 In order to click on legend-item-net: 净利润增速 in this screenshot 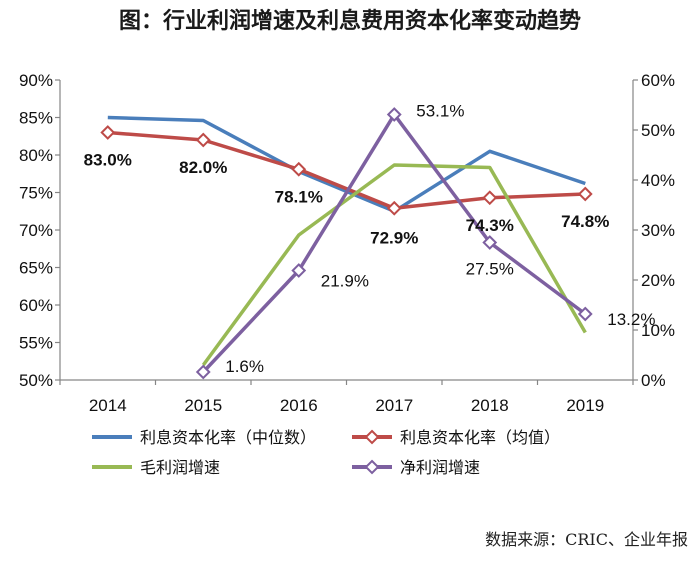, I will do `click(416, 467)`.